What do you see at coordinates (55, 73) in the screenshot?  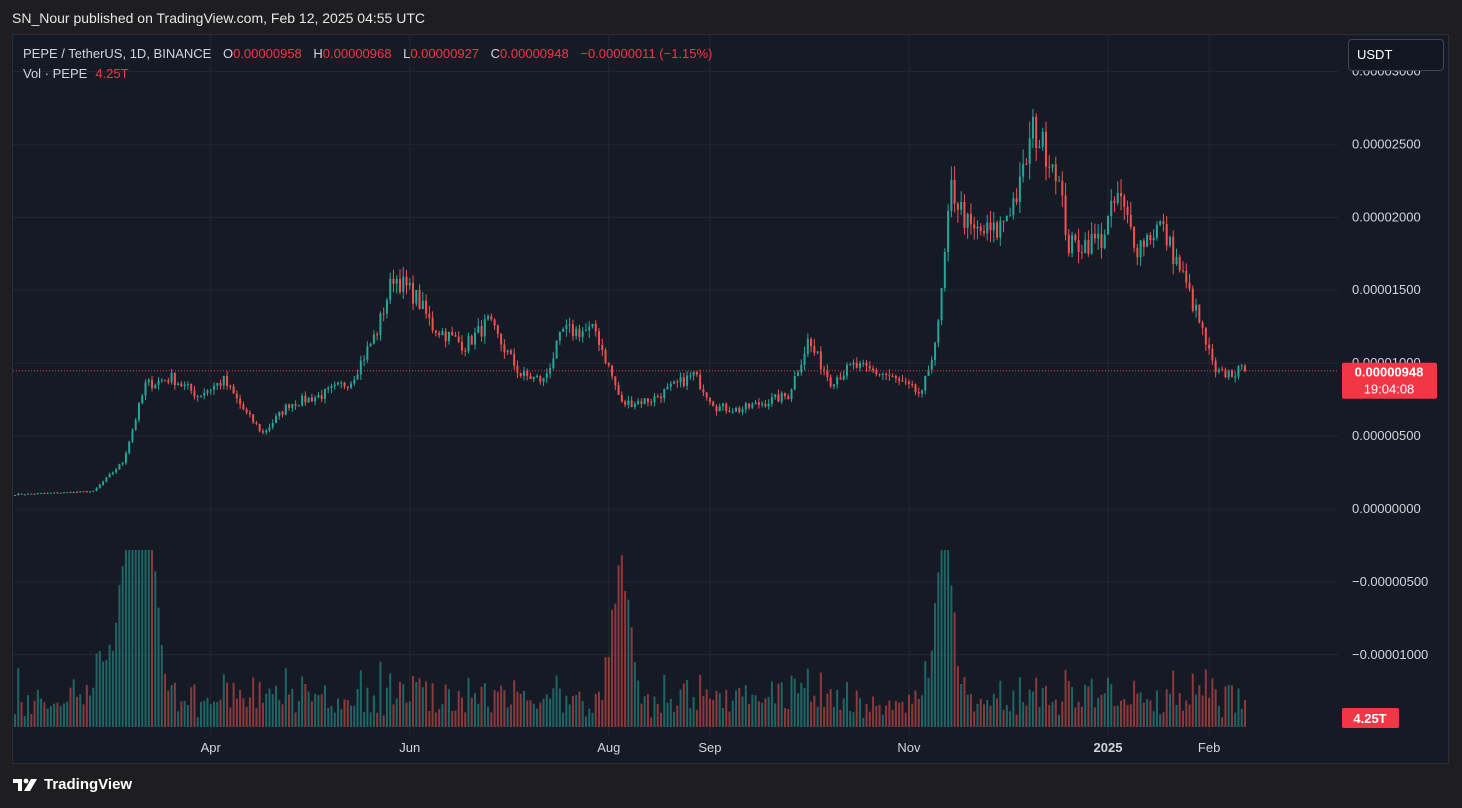 I see `volume-label: Vol · PEPE` at bounding box center [55, 73].